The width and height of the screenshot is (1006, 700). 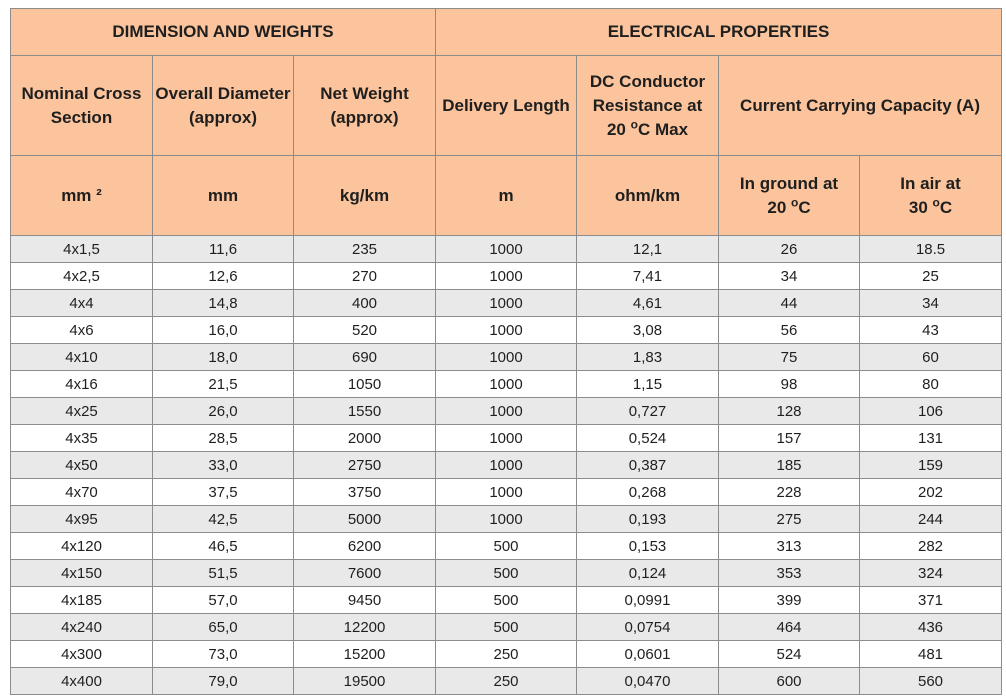 I want to click on cell-diameter: 21,5, so click(x=223, y=384).